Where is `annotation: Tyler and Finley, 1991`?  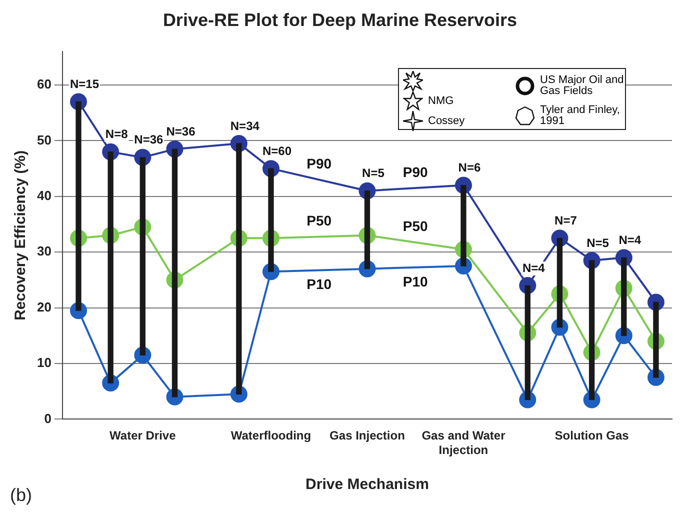
annotation: Tyler and Finley, 1991 is located at coordinates (580, 115).